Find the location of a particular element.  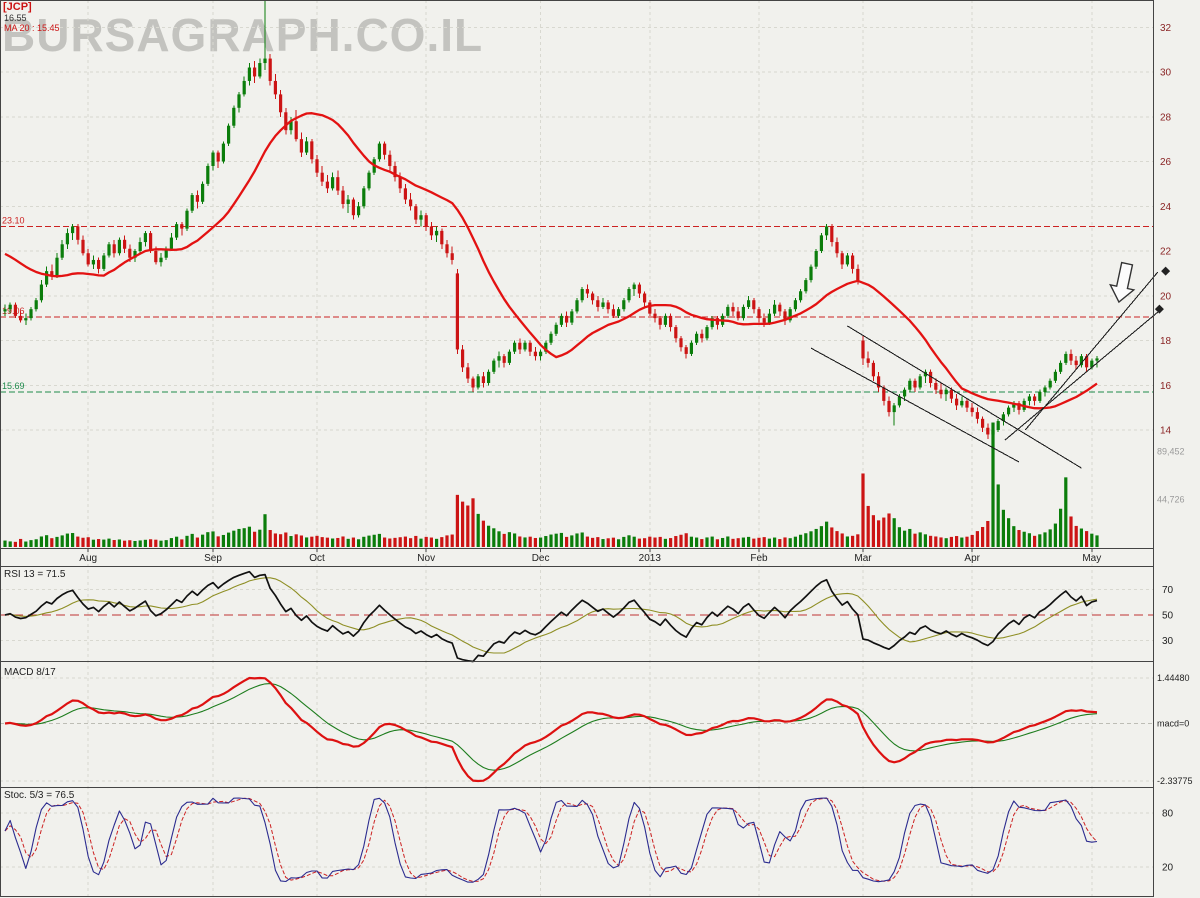

diamond-marker-icon is located at coordinates (1166, 271).